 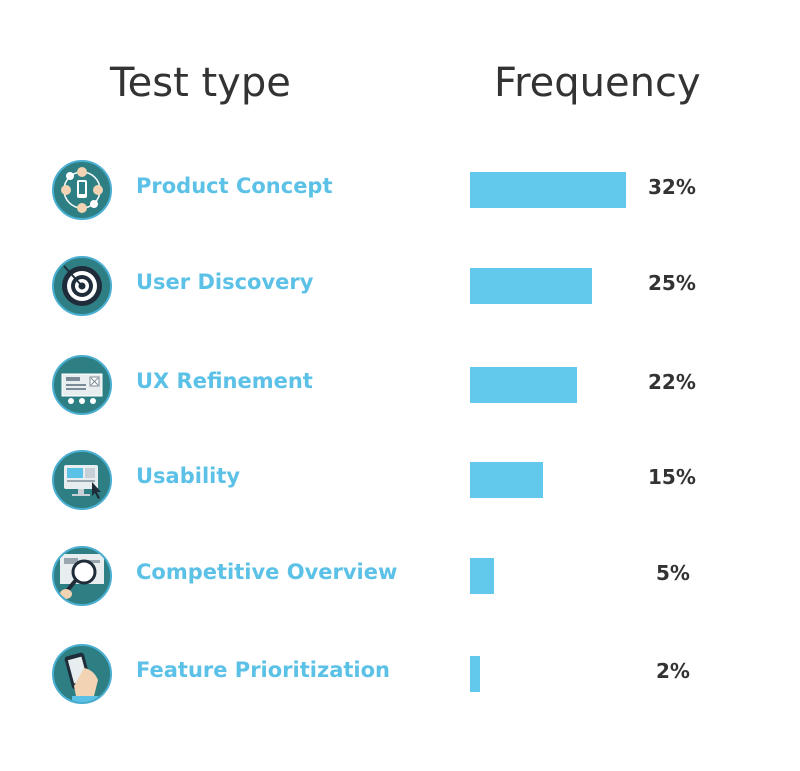 I want to click on value-label: 25%, so click(x=672, y=283).